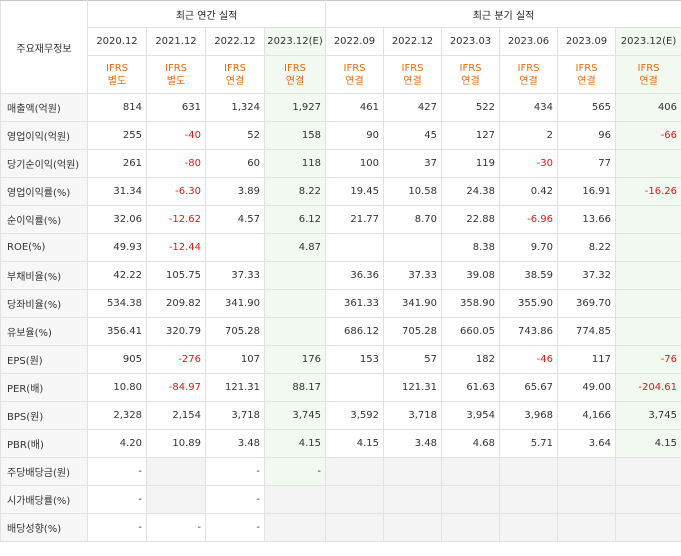 The image size is (681, 556). I want to click on table-cell: 3,592, so click(354, 415).